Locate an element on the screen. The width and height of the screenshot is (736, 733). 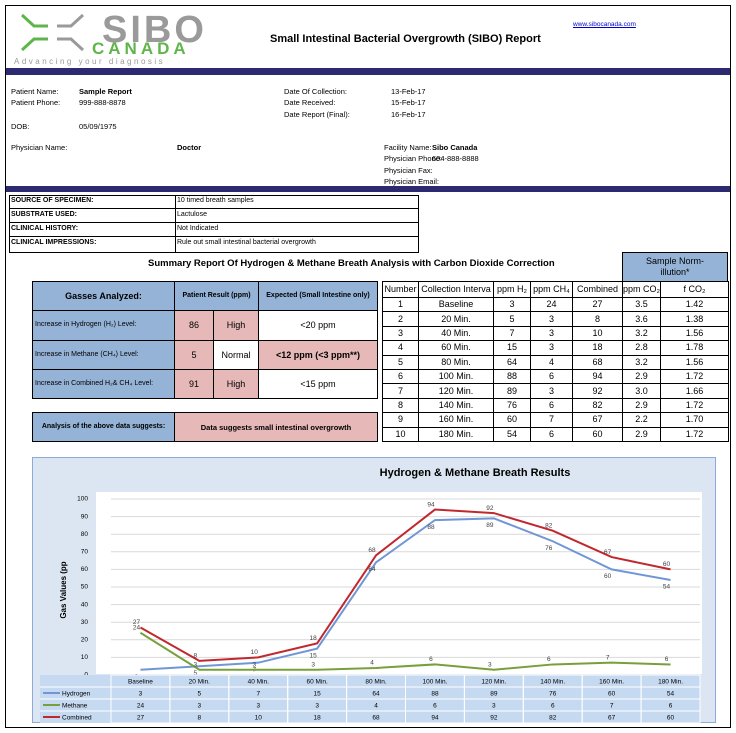
table-cell: 1.78 is located at coordinates (694, 348).